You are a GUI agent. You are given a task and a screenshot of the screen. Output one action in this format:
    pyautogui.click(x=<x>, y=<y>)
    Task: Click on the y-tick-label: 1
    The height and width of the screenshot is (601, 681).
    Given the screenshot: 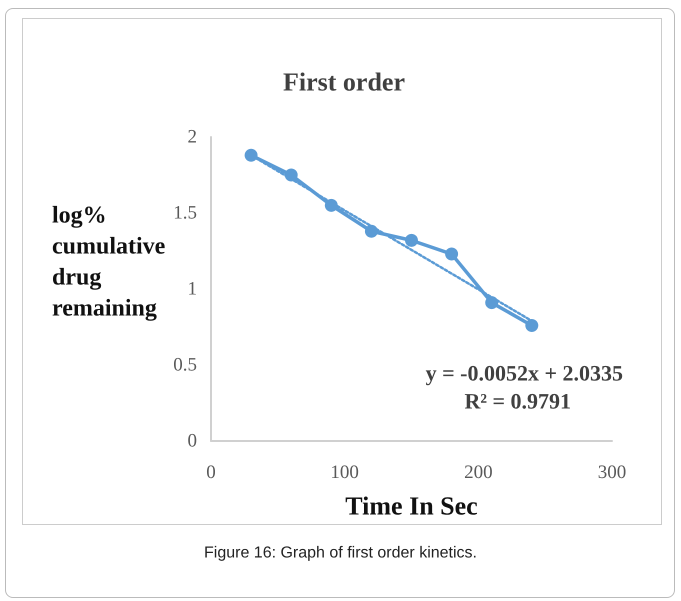 What is the action you would take?
    pyautogui.click(x=192, y=289)
    